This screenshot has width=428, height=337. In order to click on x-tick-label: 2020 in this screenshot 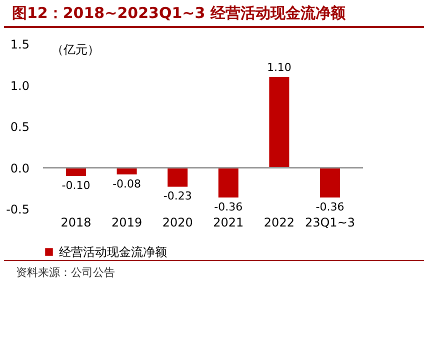, I will do `click(177, 223)`.